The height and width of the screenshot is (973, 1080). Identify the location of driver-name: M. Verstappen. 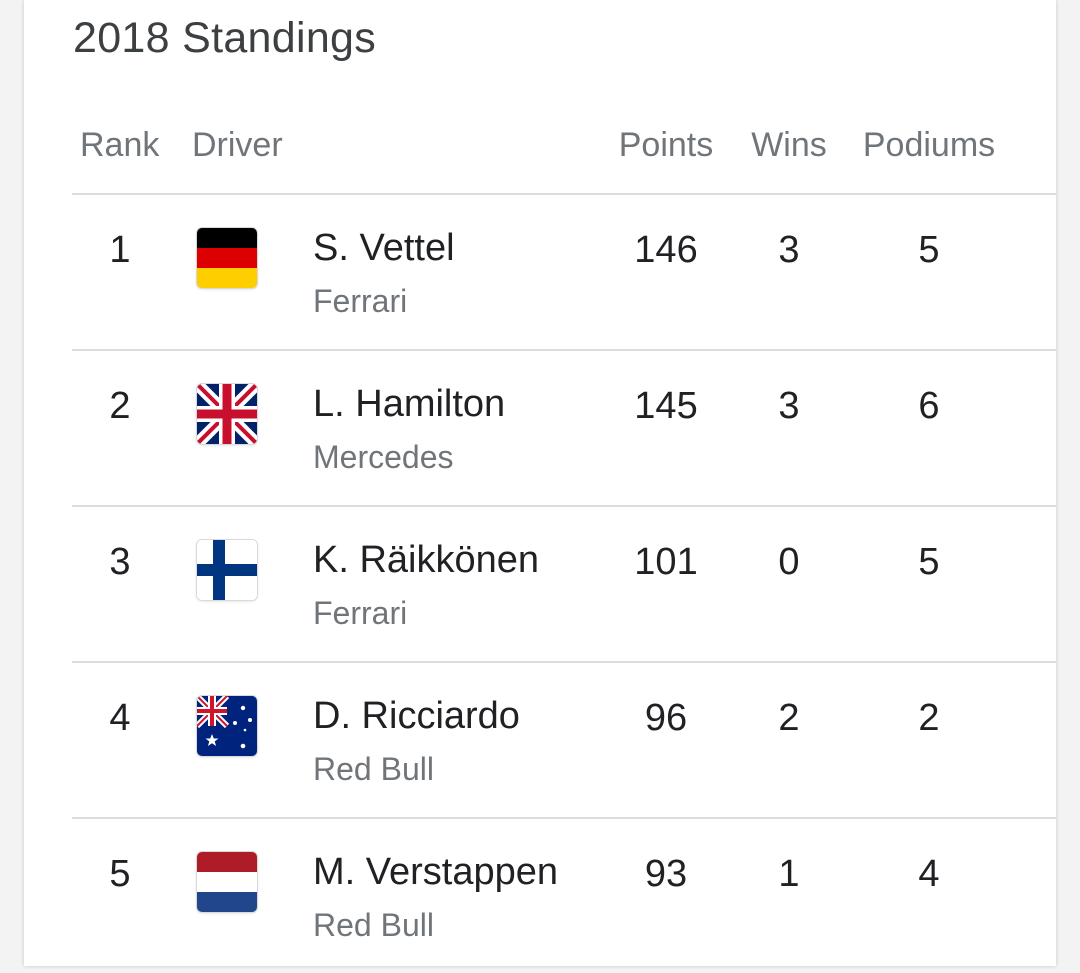
(436, 872).